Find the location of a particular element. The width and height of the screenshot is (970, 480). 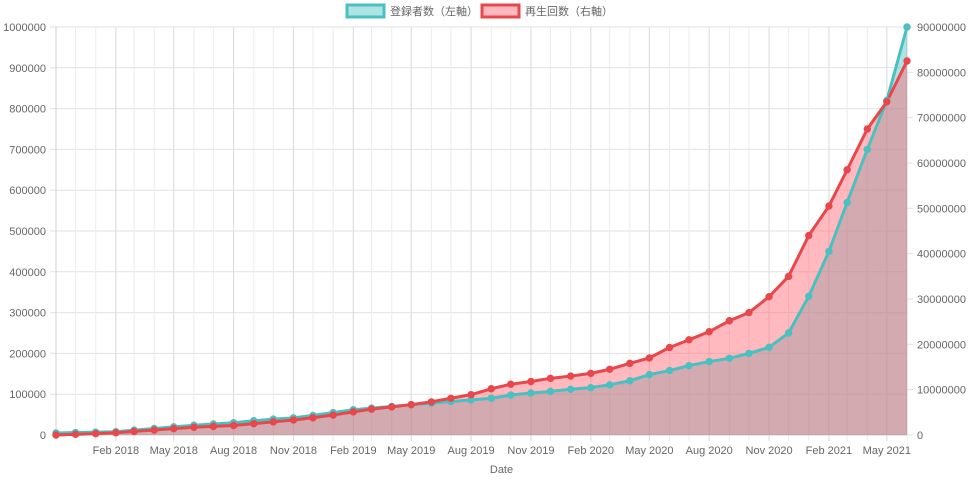

legend-label-views: 再生回数（右軸） is located at coordinates (569, 11).